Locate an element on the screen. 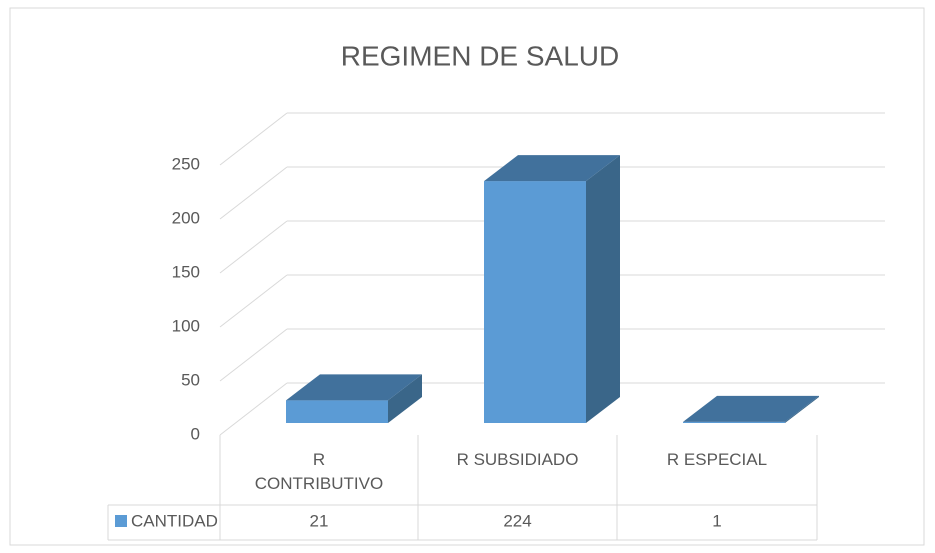  y-tick-label: 50 is located at coordinates (190, 379).